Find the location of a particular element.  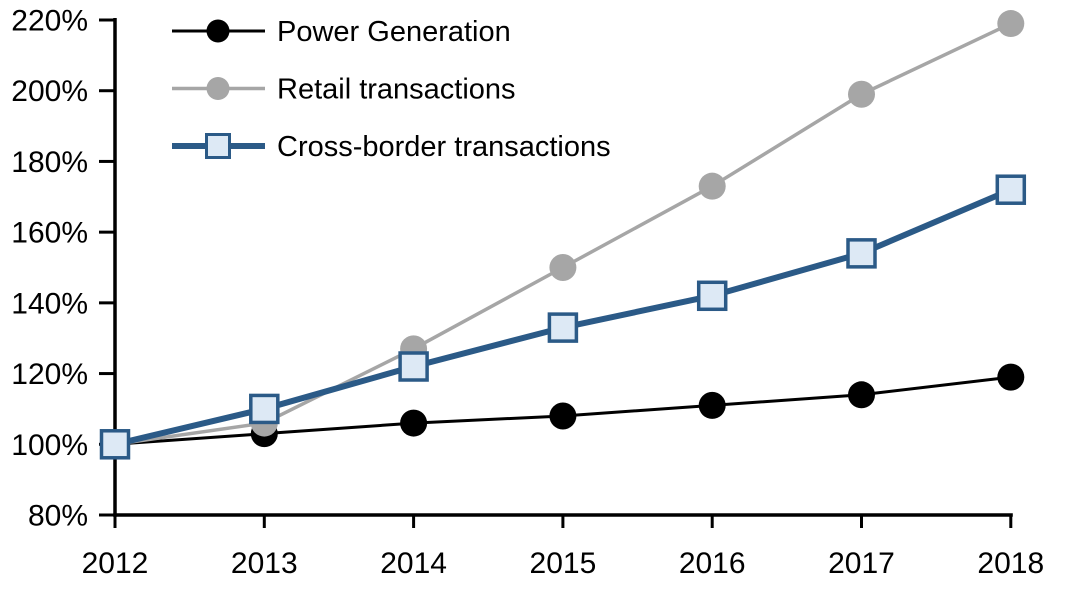

legend-marker-power-generation is located at coordinates (218, 31).